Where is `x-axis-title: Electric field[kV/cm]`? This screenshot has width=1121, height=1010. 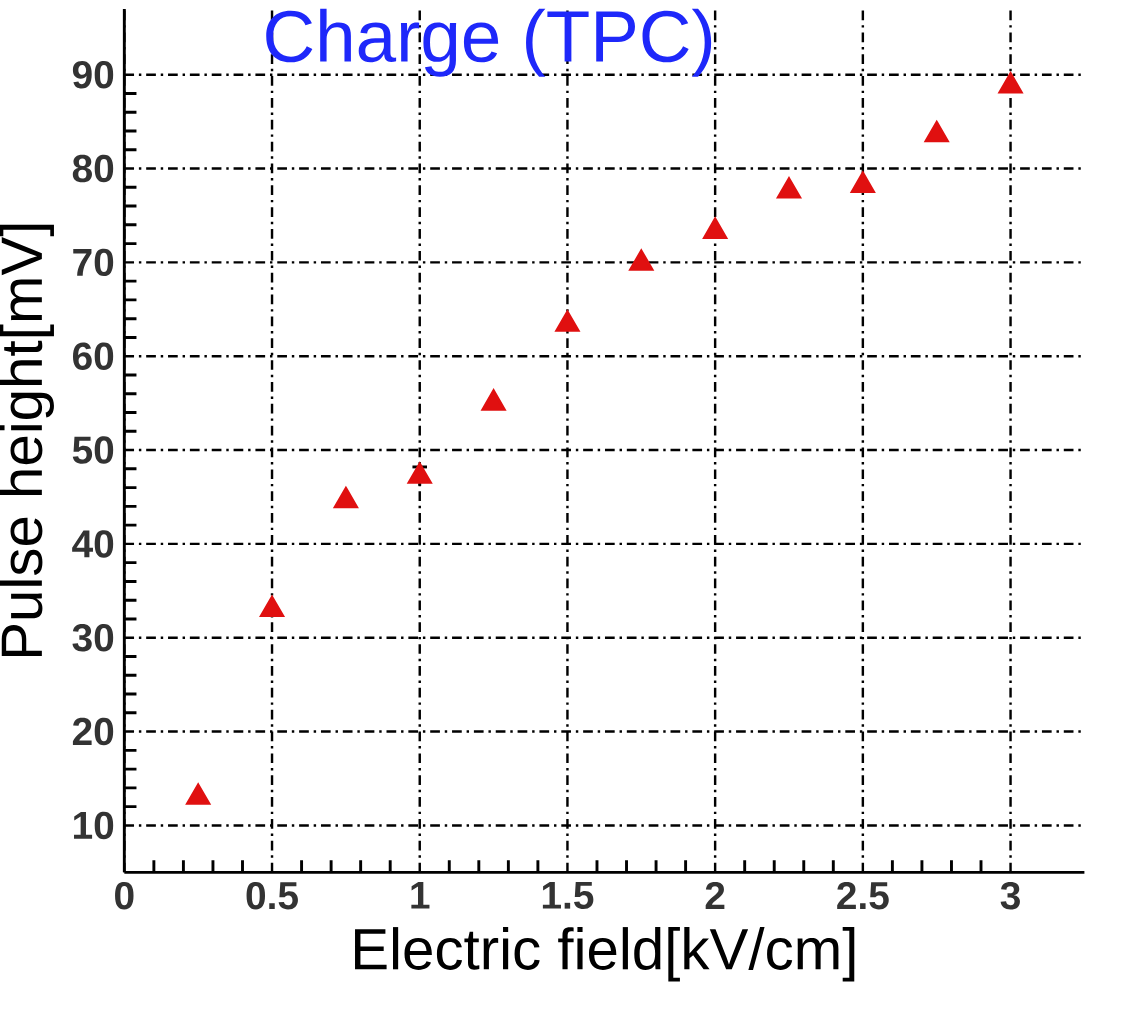
x-axis-title: Electric field[kV/cm] is located at coordinates (605, 954).